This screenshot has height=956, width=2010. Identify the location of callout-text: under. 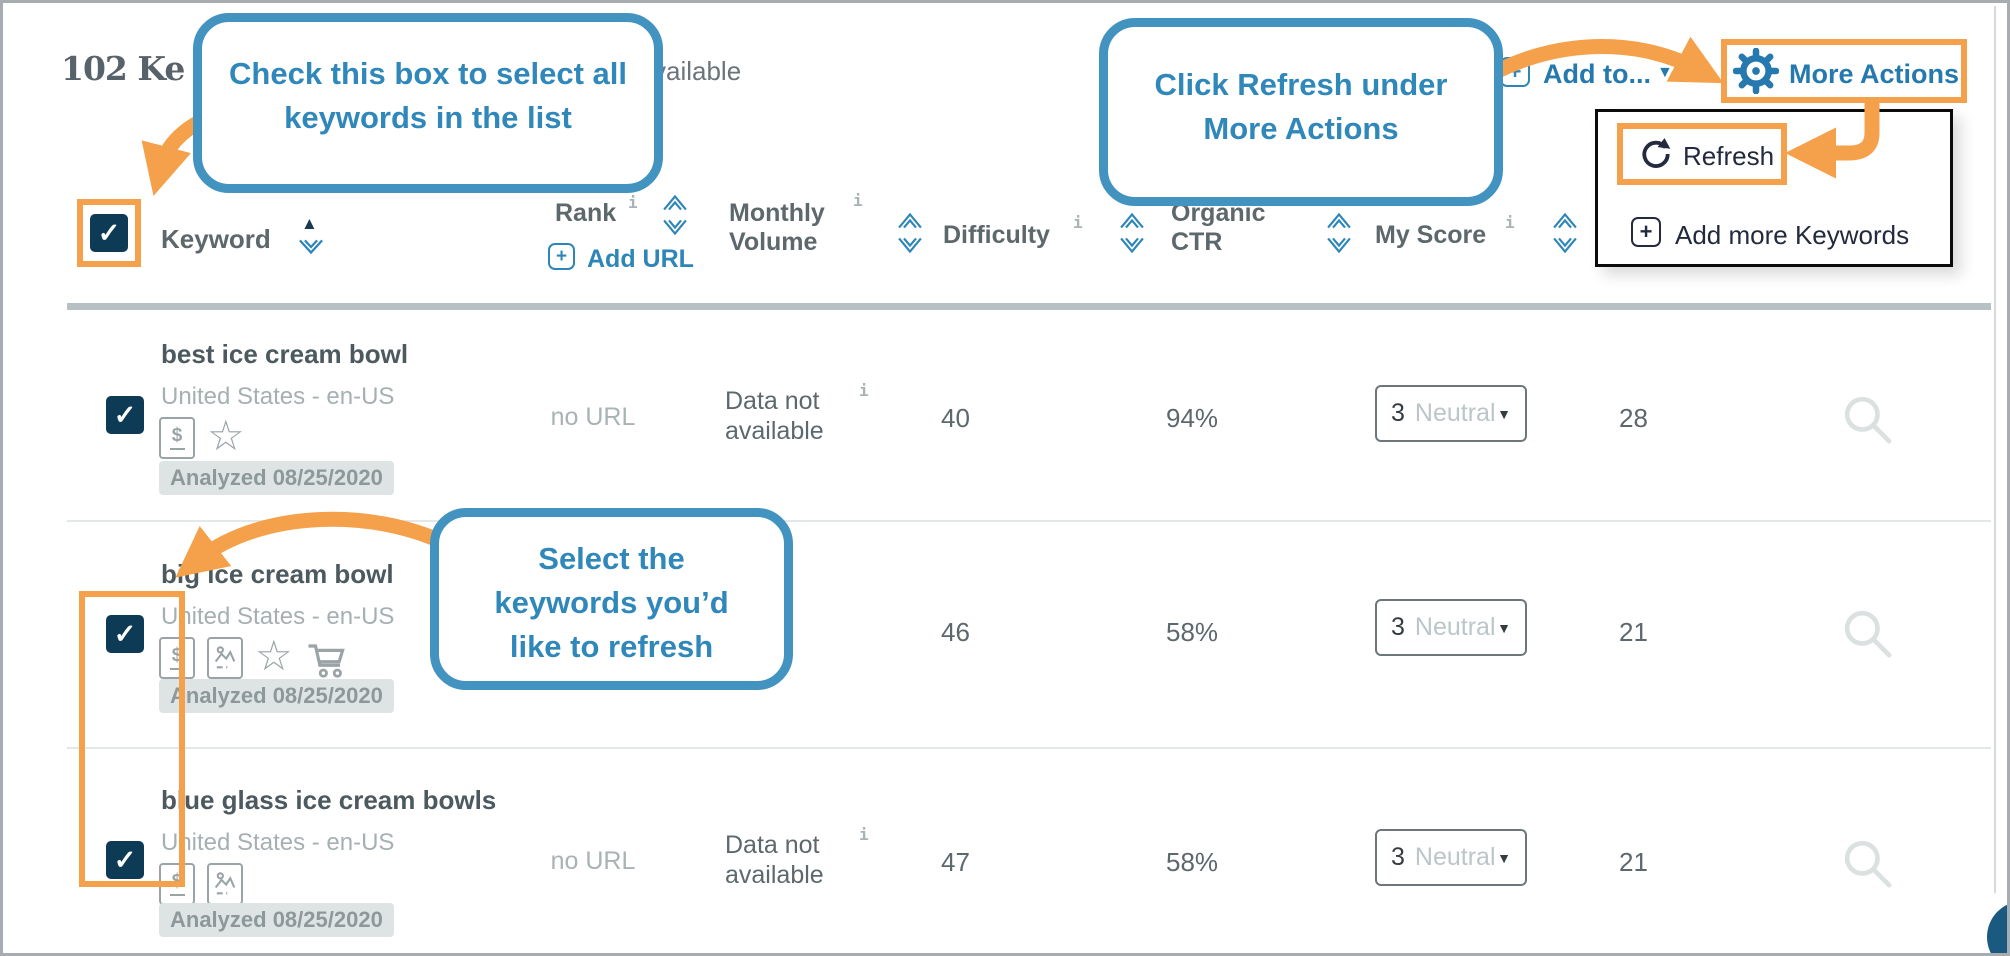
(1400, 84).